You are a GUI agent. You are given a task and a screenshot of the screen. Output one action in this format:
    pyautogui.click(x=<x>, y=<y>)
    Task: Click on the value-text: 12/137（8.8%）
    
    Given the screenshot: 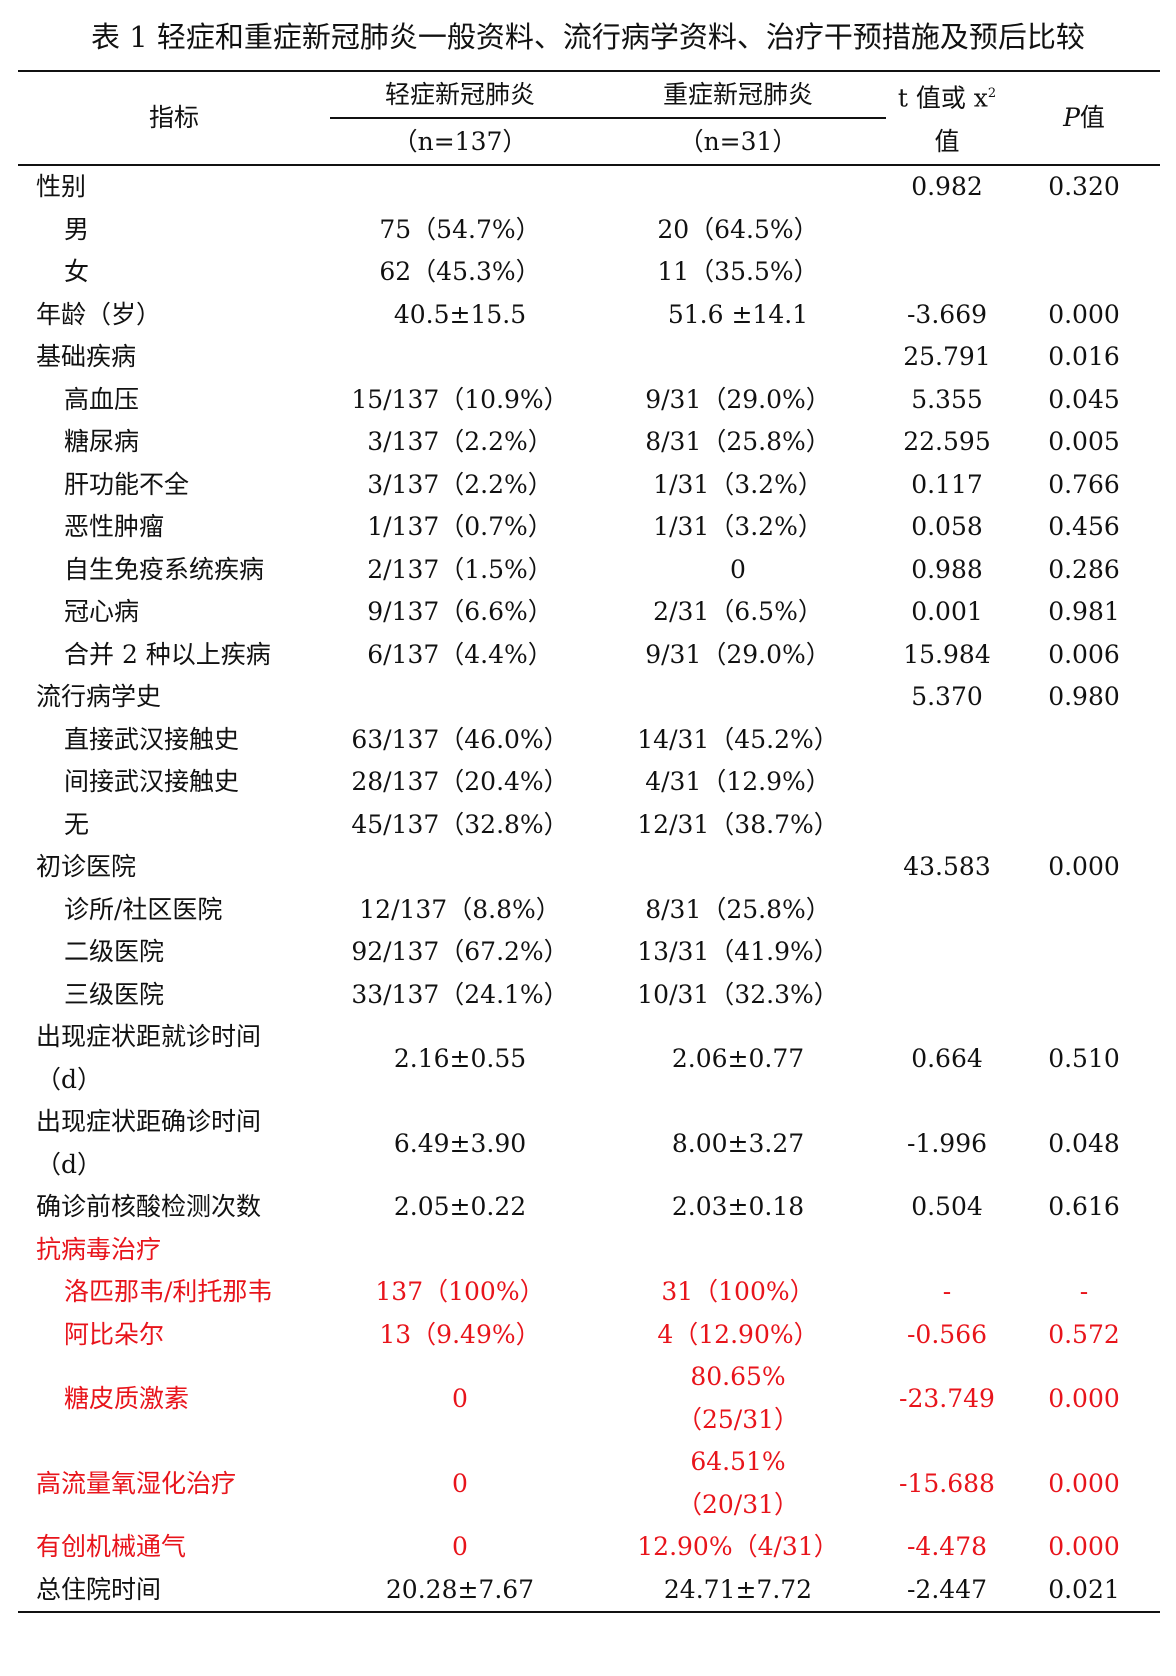 What is the action you would take?
    pyautogui.click(x=460, y=909)
    